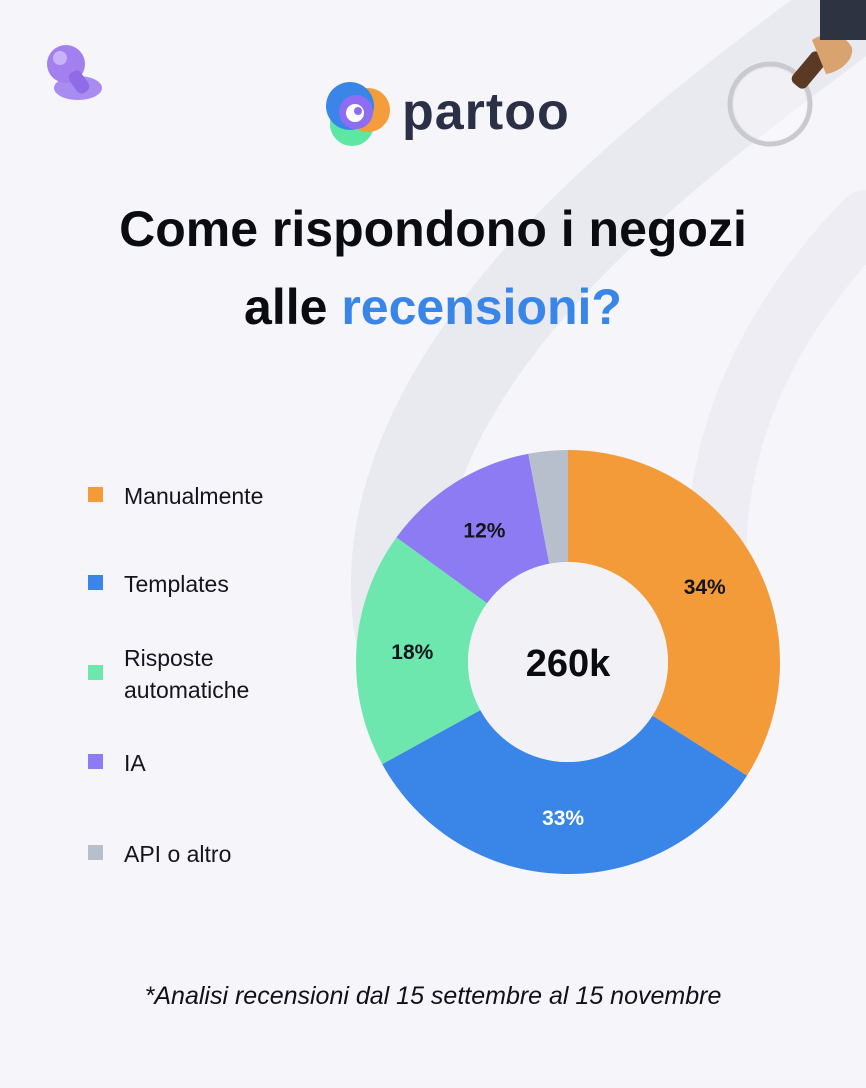  I want to click on legend-swatch-risposte-automatiche, so click(95, 672).